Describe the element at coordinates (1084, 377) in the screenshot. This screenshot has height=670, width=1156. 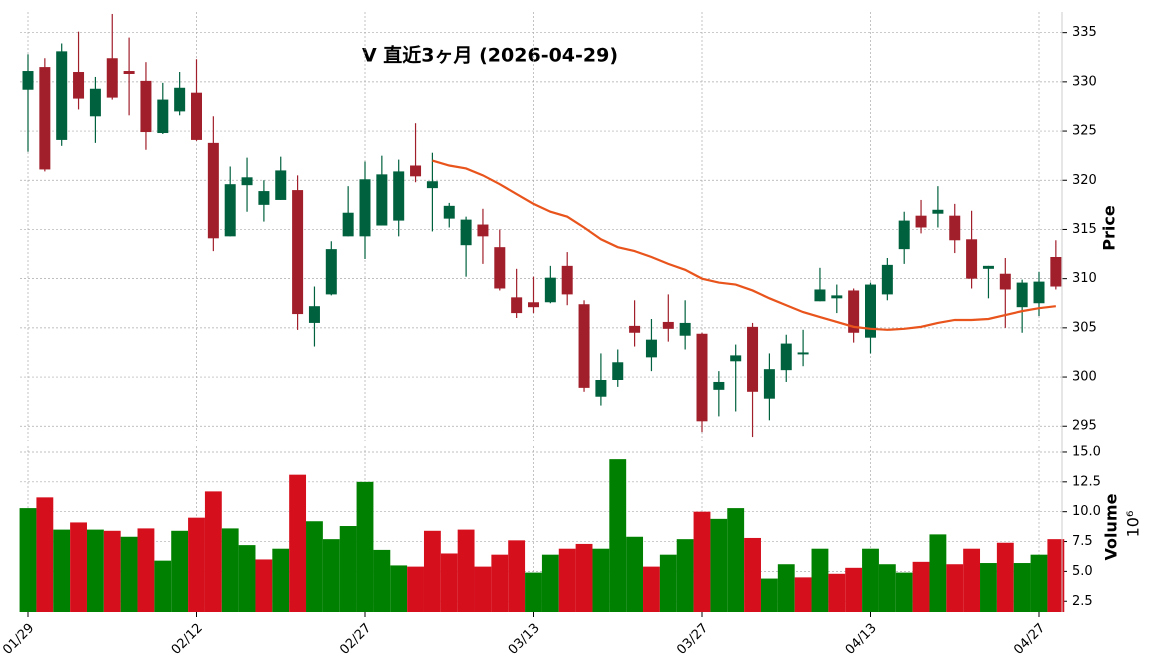
I see `y-tick-label: 300` at that location.